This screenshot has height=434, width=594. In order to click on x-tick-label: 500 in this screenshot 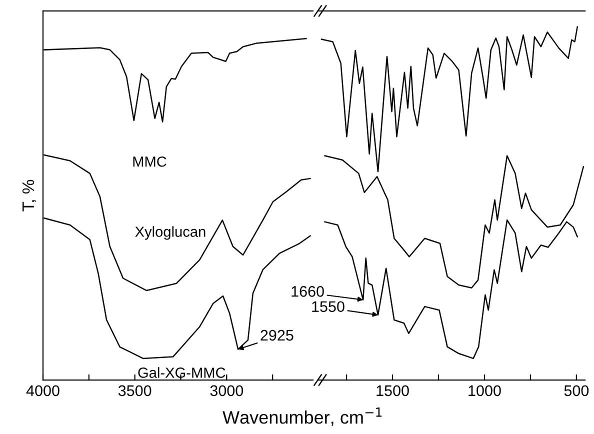, I will do `click(576, 390)`.